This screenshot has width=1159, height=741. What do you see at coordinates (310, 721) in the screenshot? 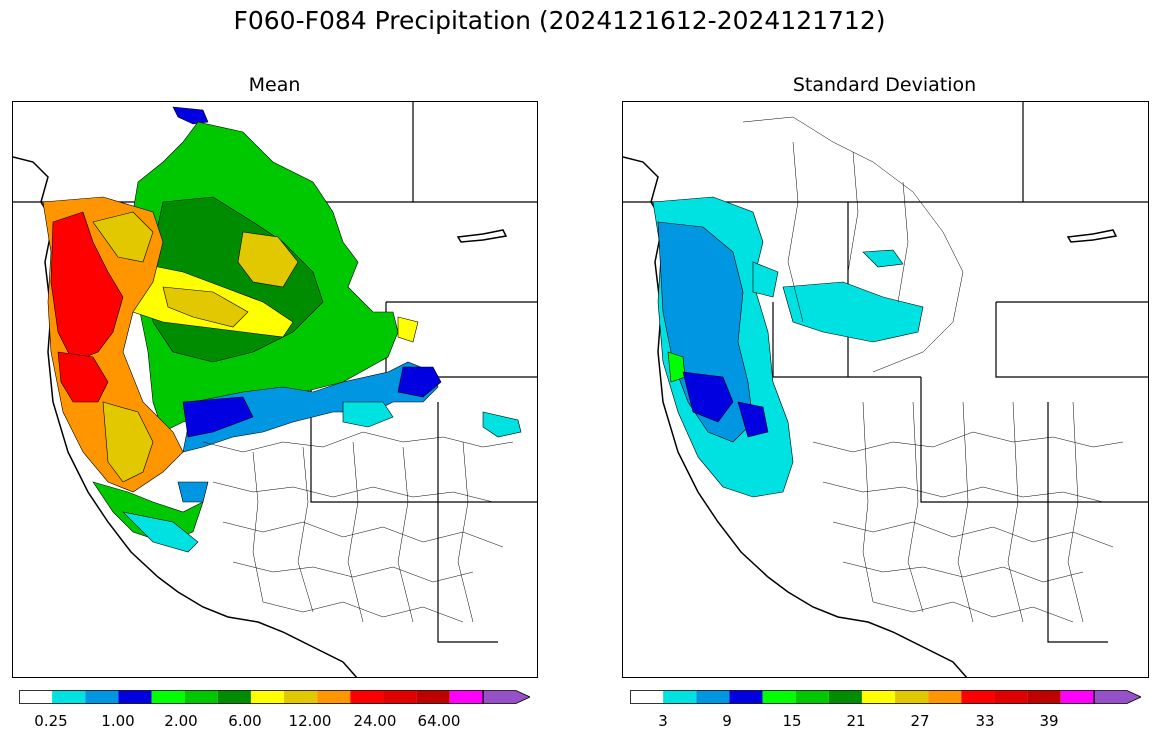
I see `mean-tick-label: 12.00` at bounding box center [310, 721].